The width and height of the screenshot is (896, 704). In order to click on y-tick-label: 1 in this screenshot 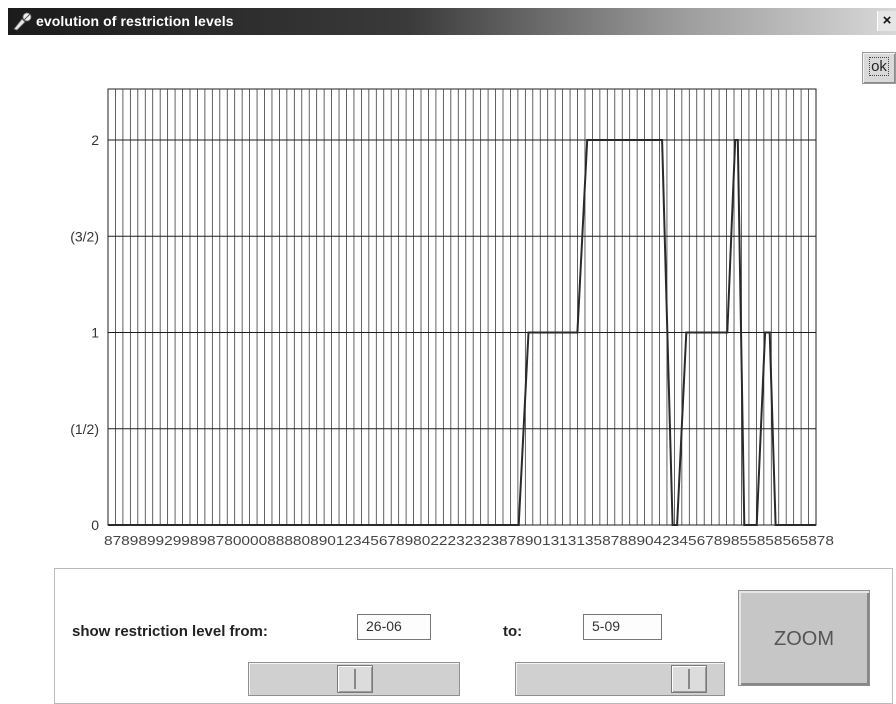, I will do `click(95, 333)`.